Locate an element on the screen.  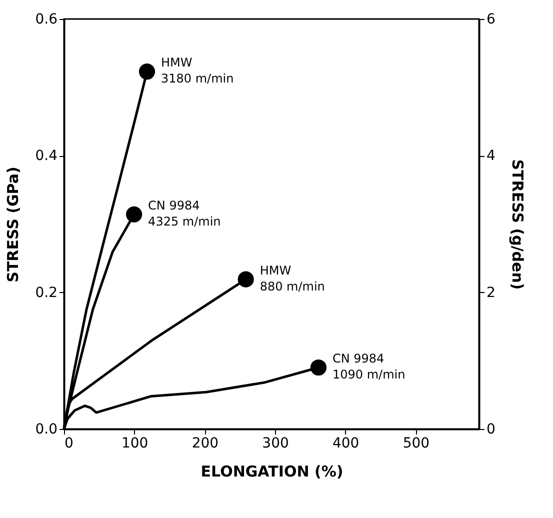
y-tick-label: 0.6 is located at coordinates (46, 20).